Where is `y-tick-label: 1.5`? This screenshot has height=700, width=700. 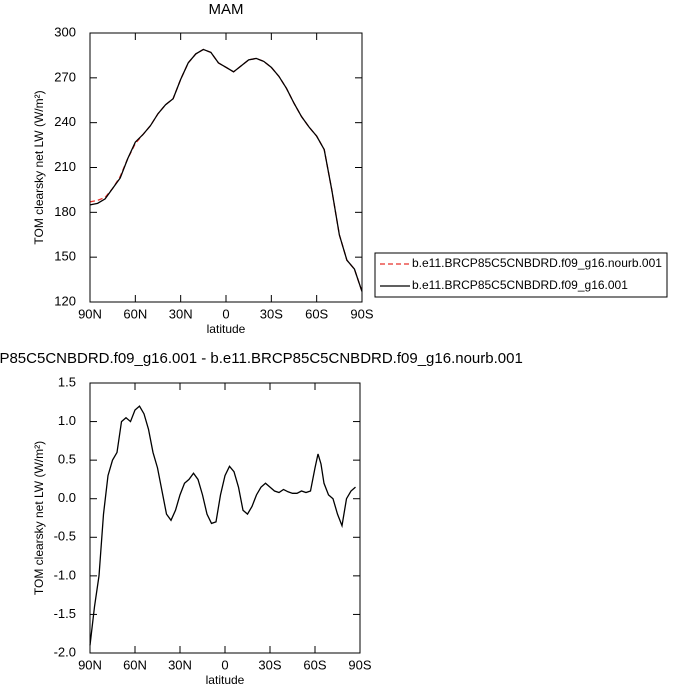
y-tick-label: 1.5 is located at coordinates (67, 381).